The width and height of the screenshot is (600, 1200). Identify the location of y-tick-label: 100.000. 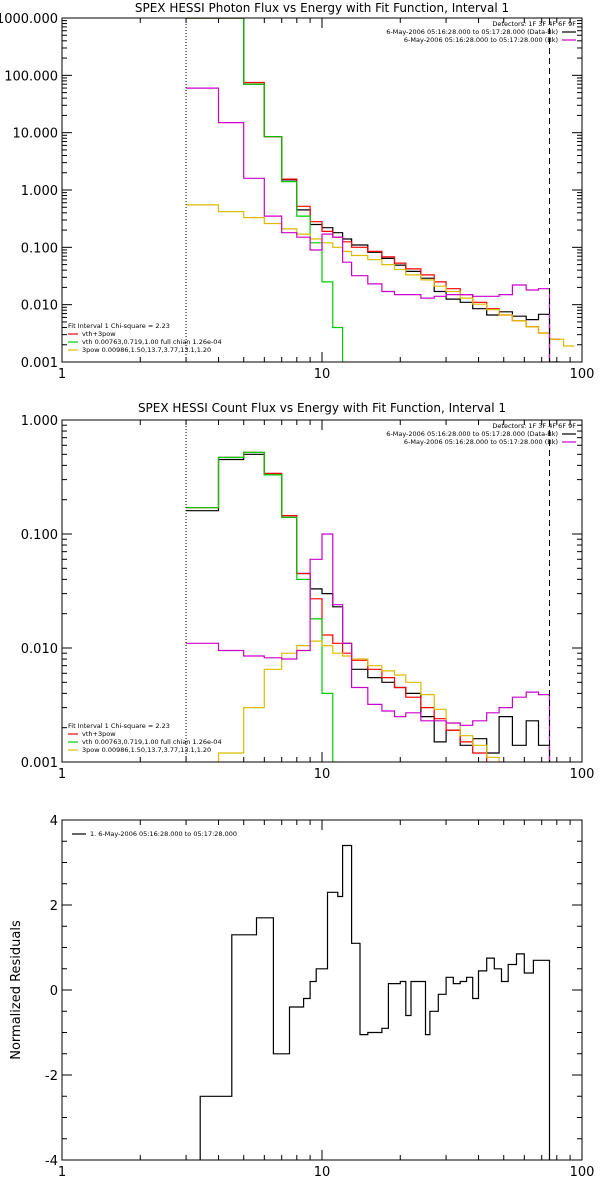
(31, 76).